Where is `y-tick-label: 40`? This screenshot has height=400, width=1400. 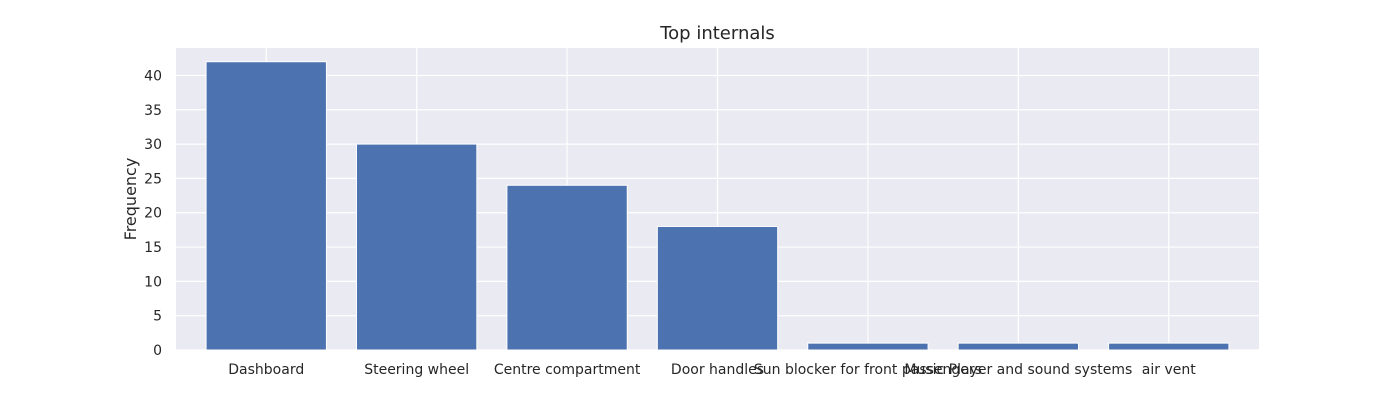 y-tick-label: 40 is located at coordinates (153, 76).